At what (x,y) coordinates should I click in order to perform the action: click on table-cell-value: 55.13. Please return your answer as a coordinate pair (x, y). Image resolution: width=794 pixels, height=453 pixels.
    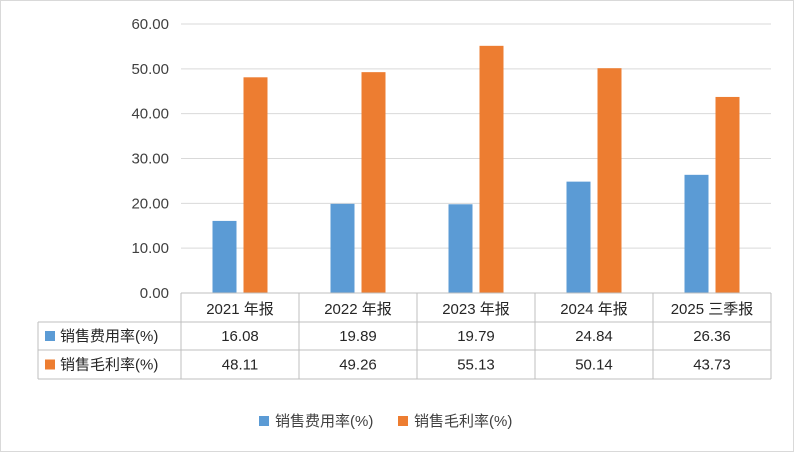
    Looking at the image, I should click on (476, 365).